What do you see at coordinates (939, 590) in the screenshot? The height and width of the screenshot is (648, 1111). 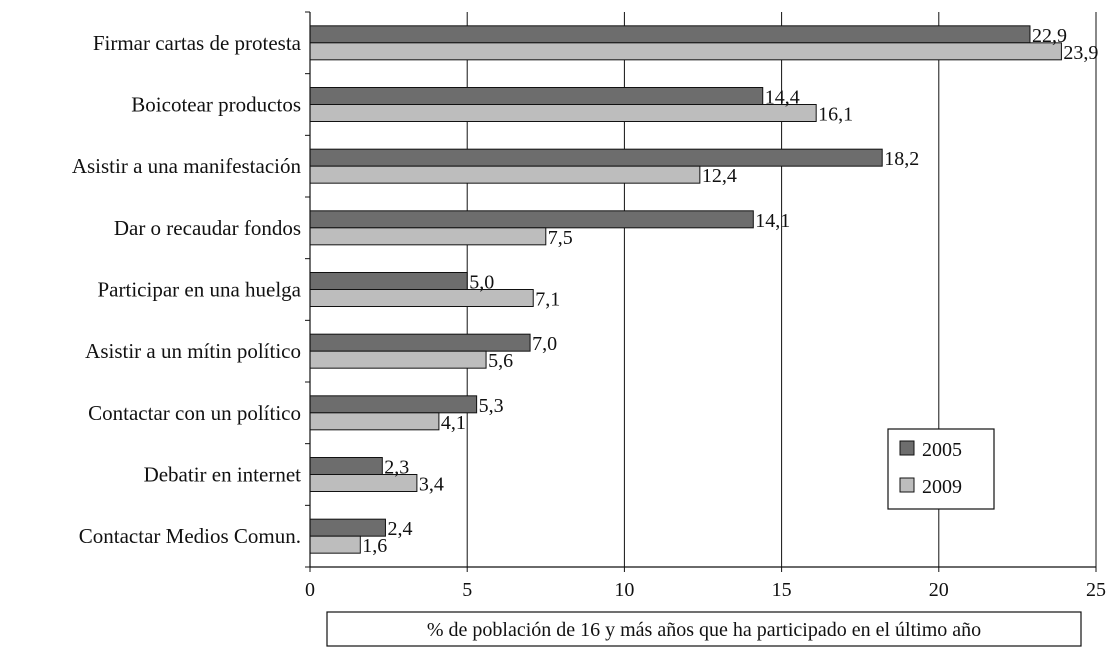 I see `x-tick-label-4: 20` at bounding box center [939, 590].